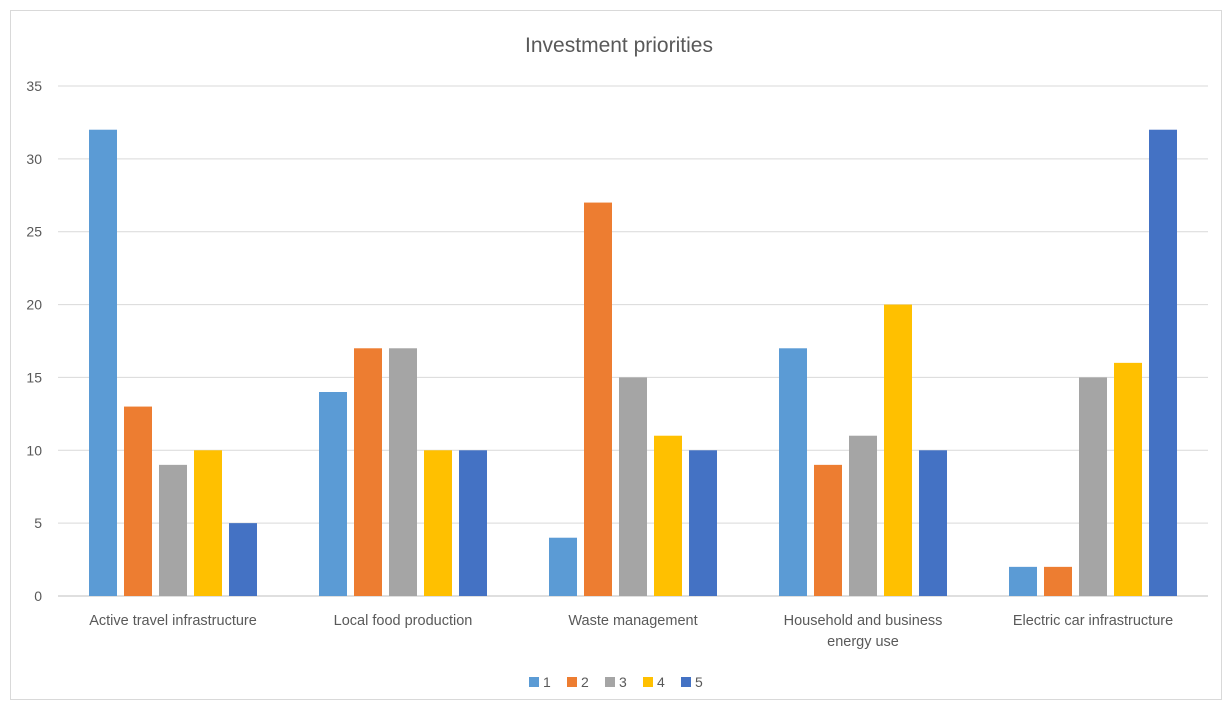 This screenshot has width=1228, height=704. I want to click on legend-label: 3, so click(623, 682).